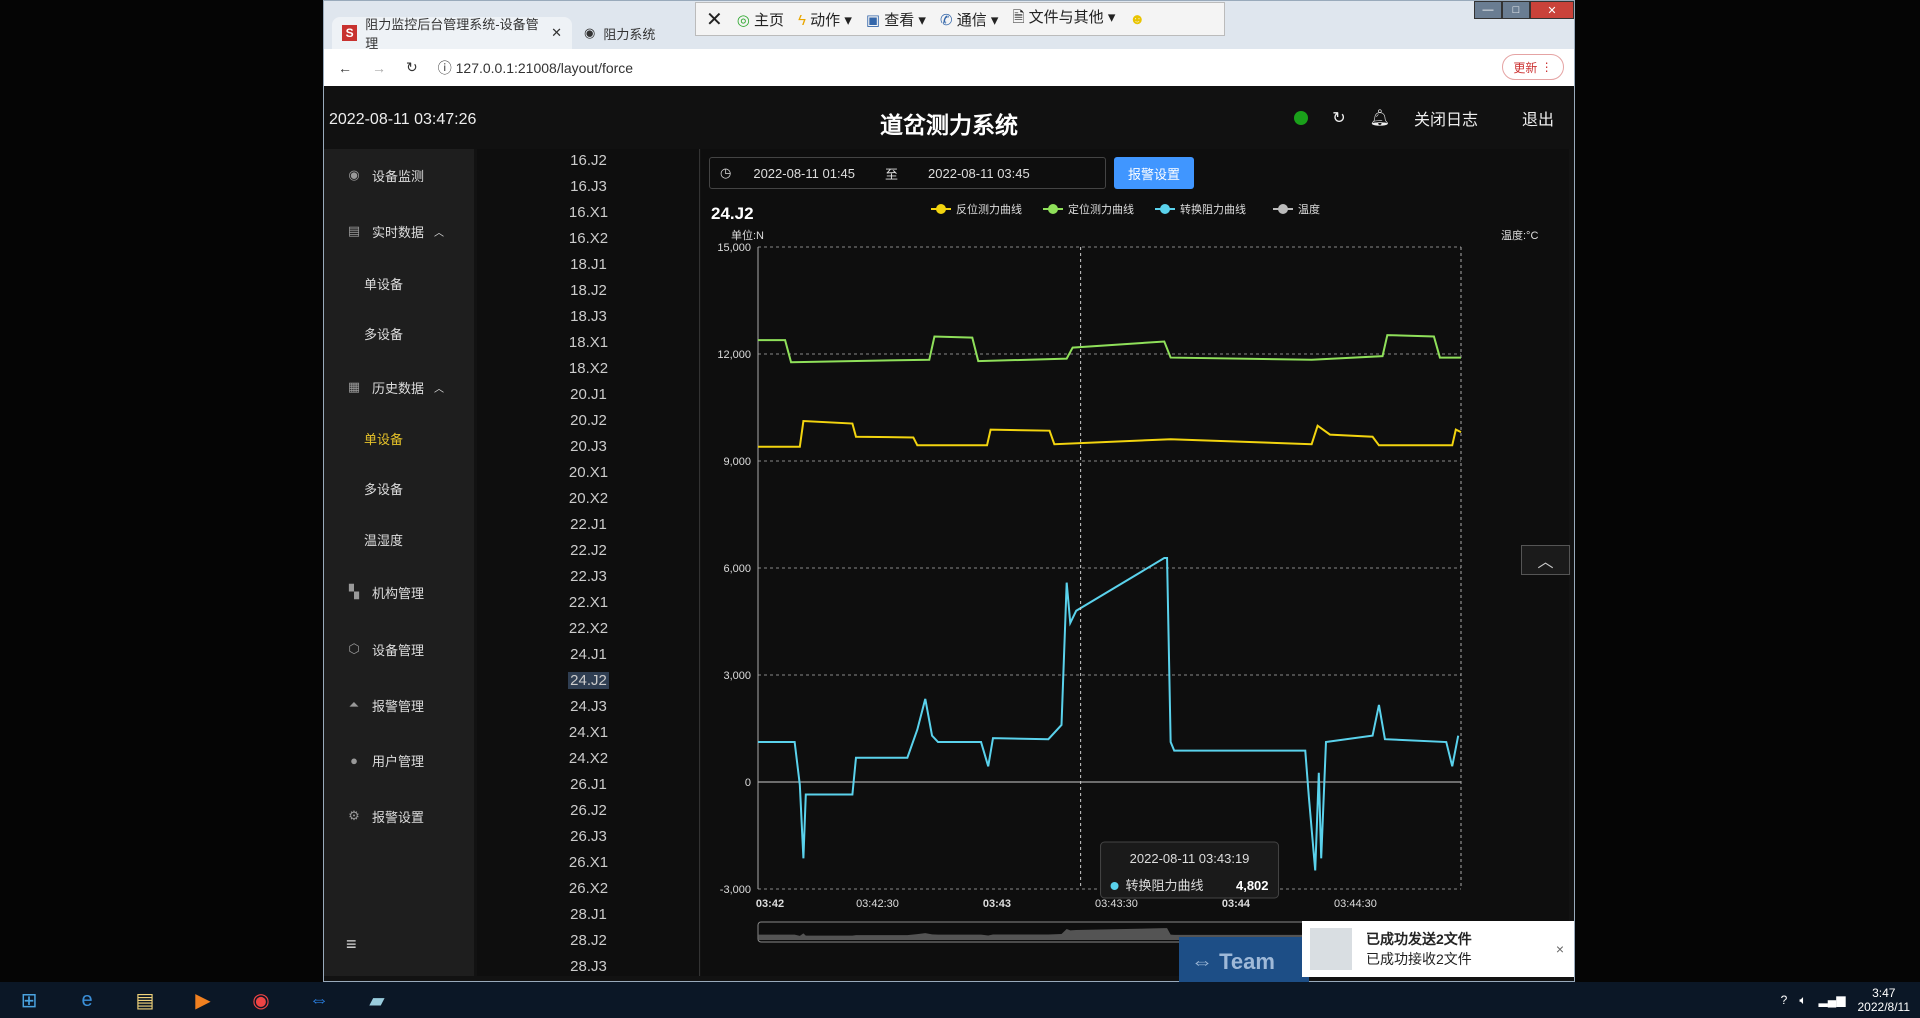 This screenshot has width=1920, height=1018. I want to click on smiley-icon: ☻, so click(1137, 19).